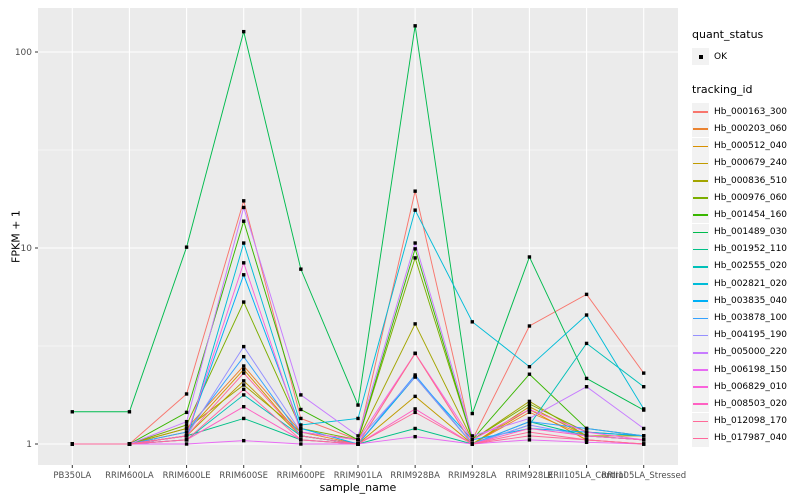 This screenshot has width=800, height=500. Describe the element at coordinates (529, 476) in the screenshot. I see `x-tick-label: RRIM928LE` at that location.